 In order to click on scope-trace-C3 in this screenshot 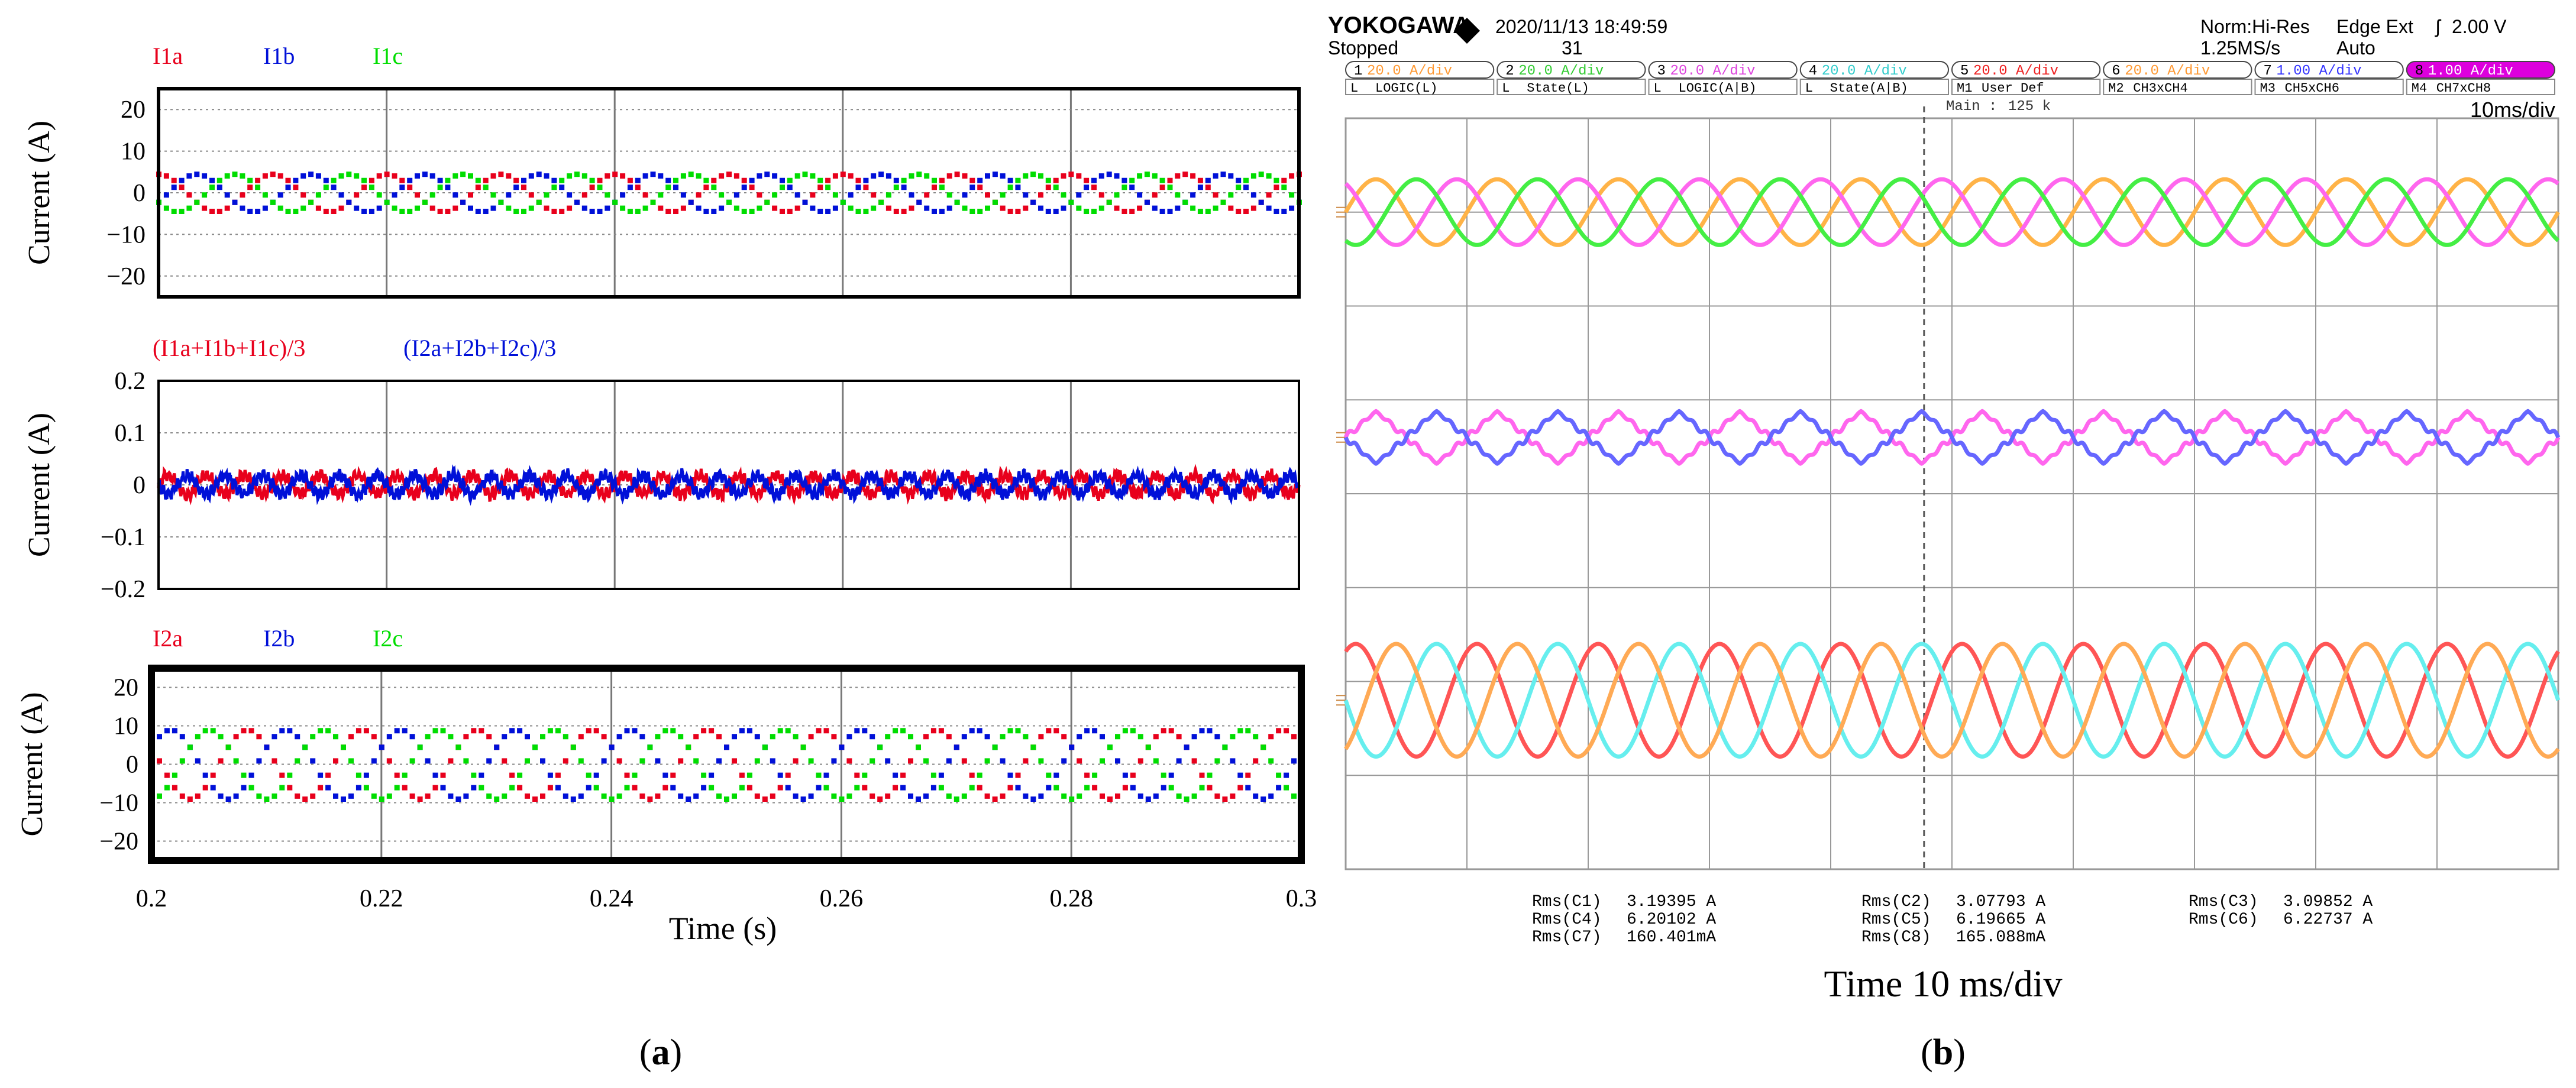, I will do `click(1952, 212)`.